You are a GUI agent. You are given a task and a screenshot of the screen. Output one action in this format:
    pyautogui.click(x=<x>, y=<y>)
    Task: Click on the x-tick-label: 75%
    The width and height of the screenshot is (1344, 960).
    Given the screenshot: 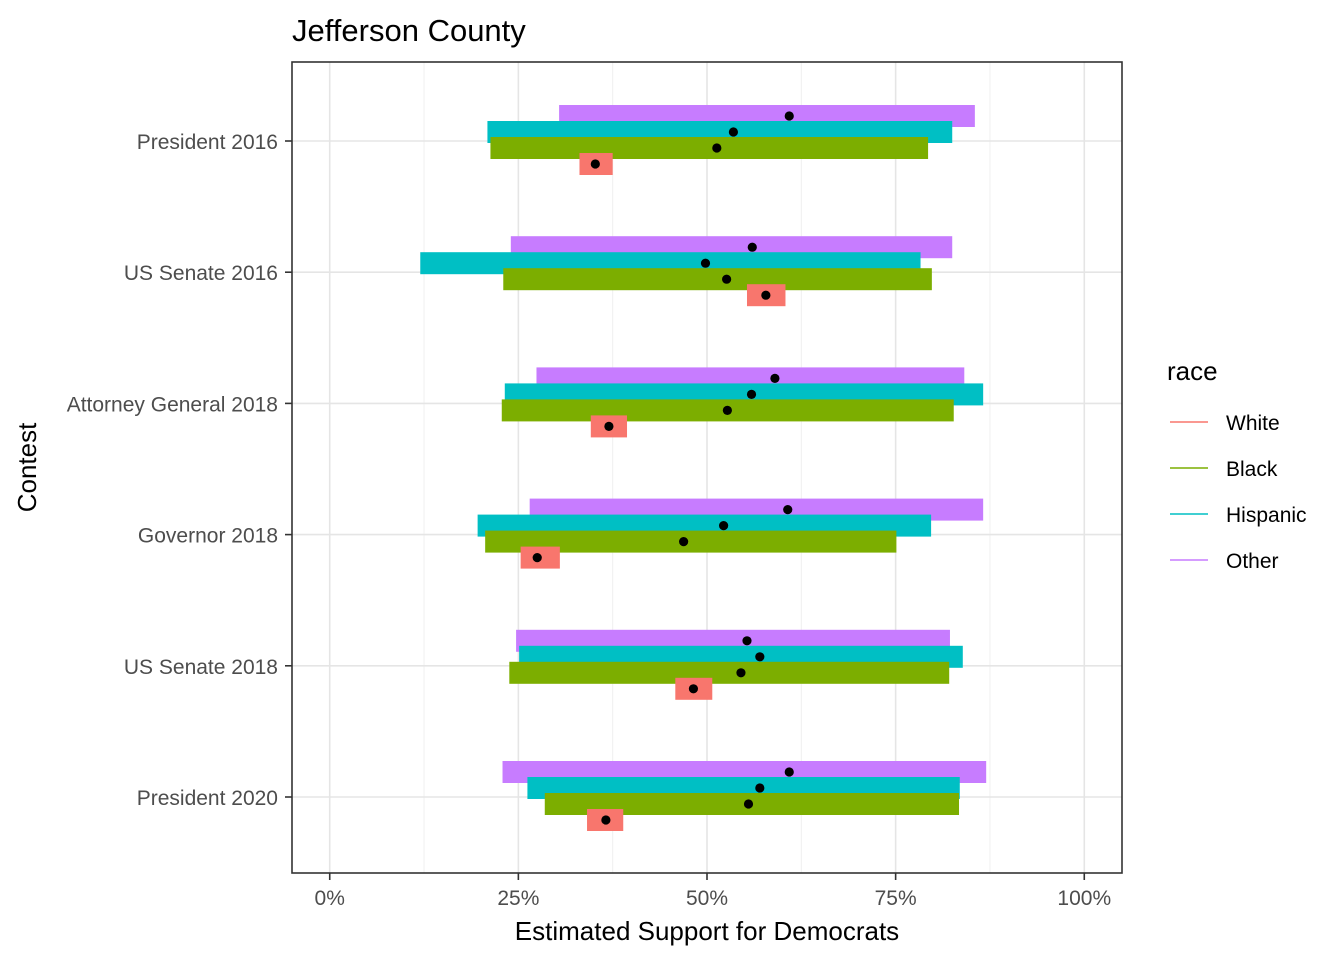 What is the action you would take?
    pyautogui.click(x=896, y=898)
    